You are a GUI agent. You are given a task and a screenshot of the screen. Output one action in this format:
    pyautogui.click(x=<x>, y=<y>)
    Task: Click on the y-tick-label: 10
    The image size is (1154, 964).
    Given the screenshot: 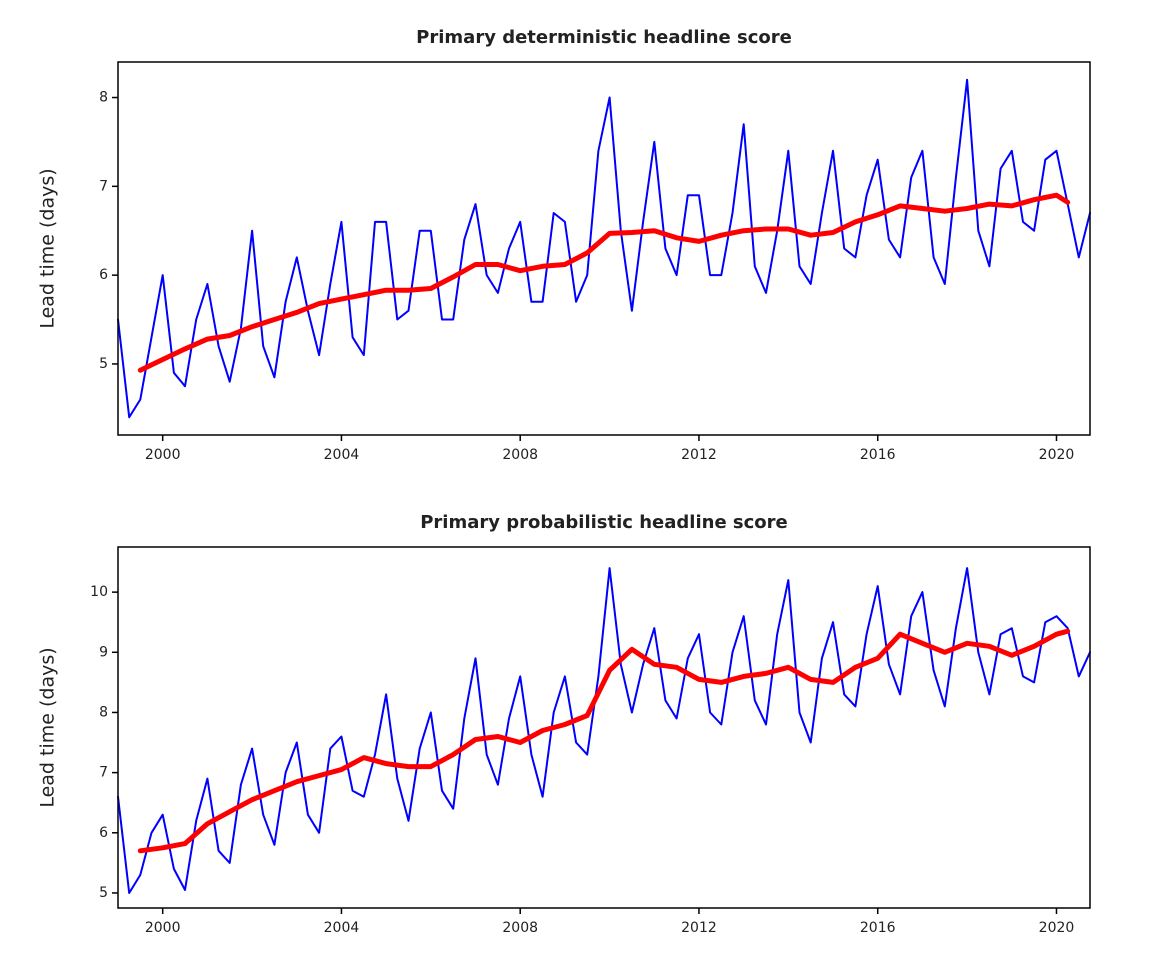 What is the action you would take?
    pyautogui.click(x=99, y=592)
    